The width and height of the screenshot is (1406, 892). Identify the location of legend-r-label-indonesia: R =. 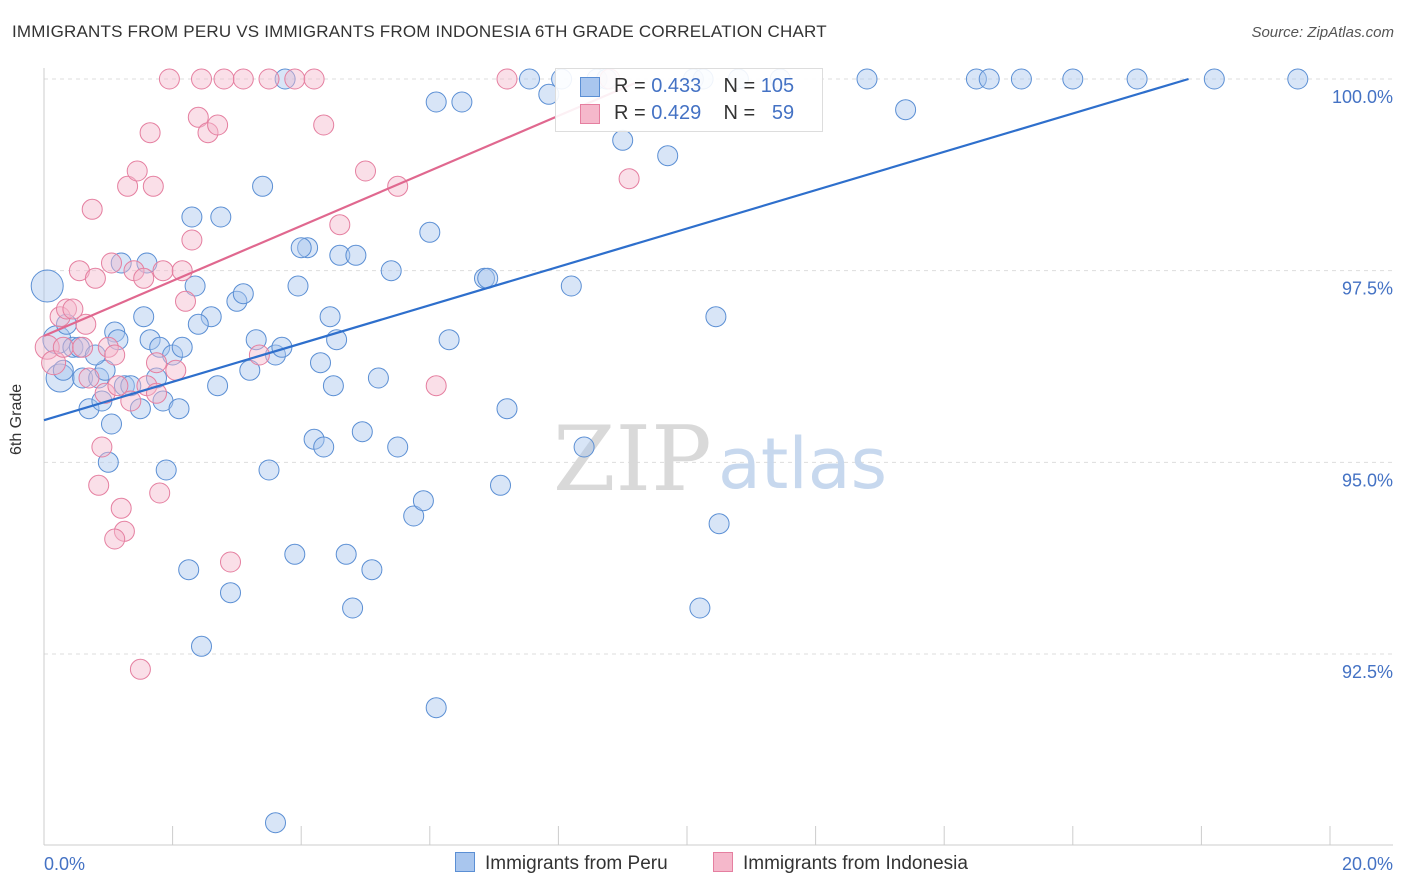
(630, 113).